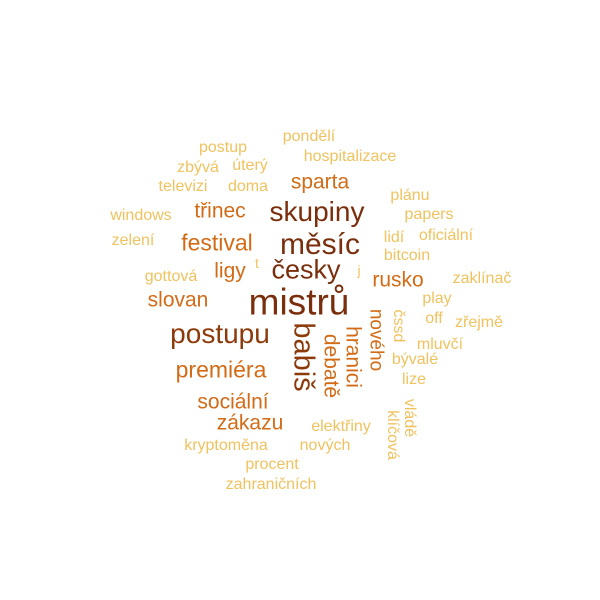 Image resolution: width=600 pixels, height=600 pixels. What do you see at coordinates (320, 244) in the screenshot?
I see `word-mesic: měsíc` at bounding box center [320, 244].